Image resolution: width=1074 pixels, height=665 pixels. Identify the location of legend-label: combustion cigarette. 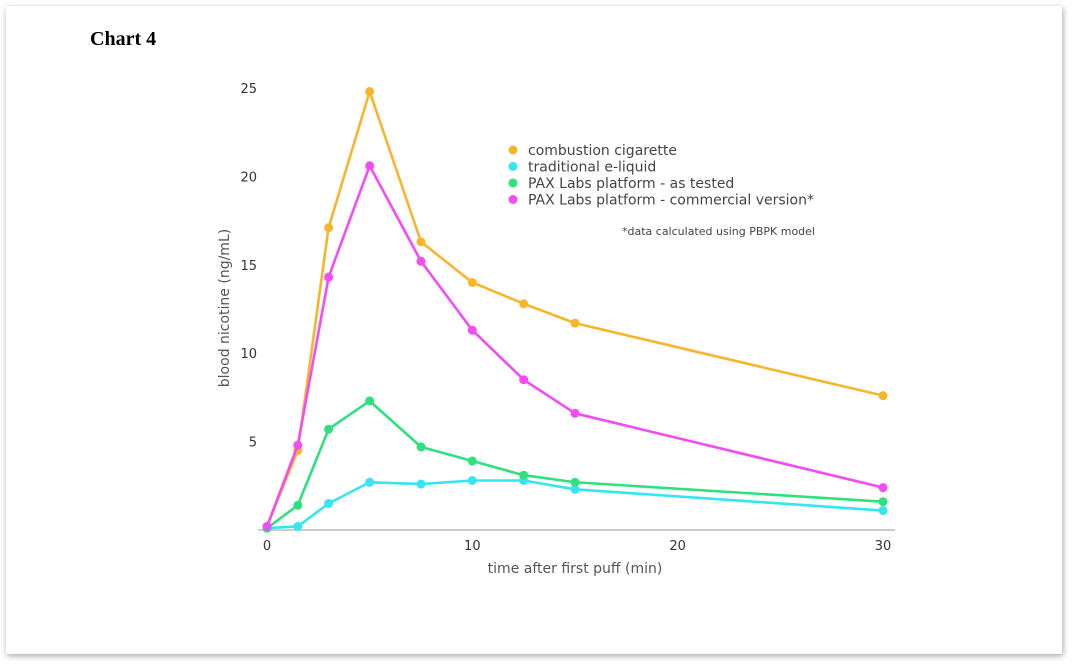
(602, 151).